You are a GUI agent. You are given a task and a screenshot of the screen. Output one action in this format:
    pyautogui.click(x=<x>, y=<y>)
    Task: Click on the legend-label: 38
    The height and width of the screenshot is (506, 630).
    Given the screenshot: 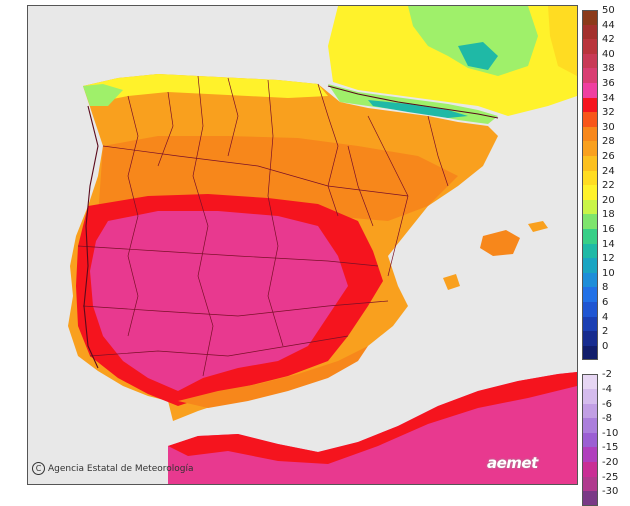 What is the action you would take?
    pyautogui.click(x=608, y=69)
    